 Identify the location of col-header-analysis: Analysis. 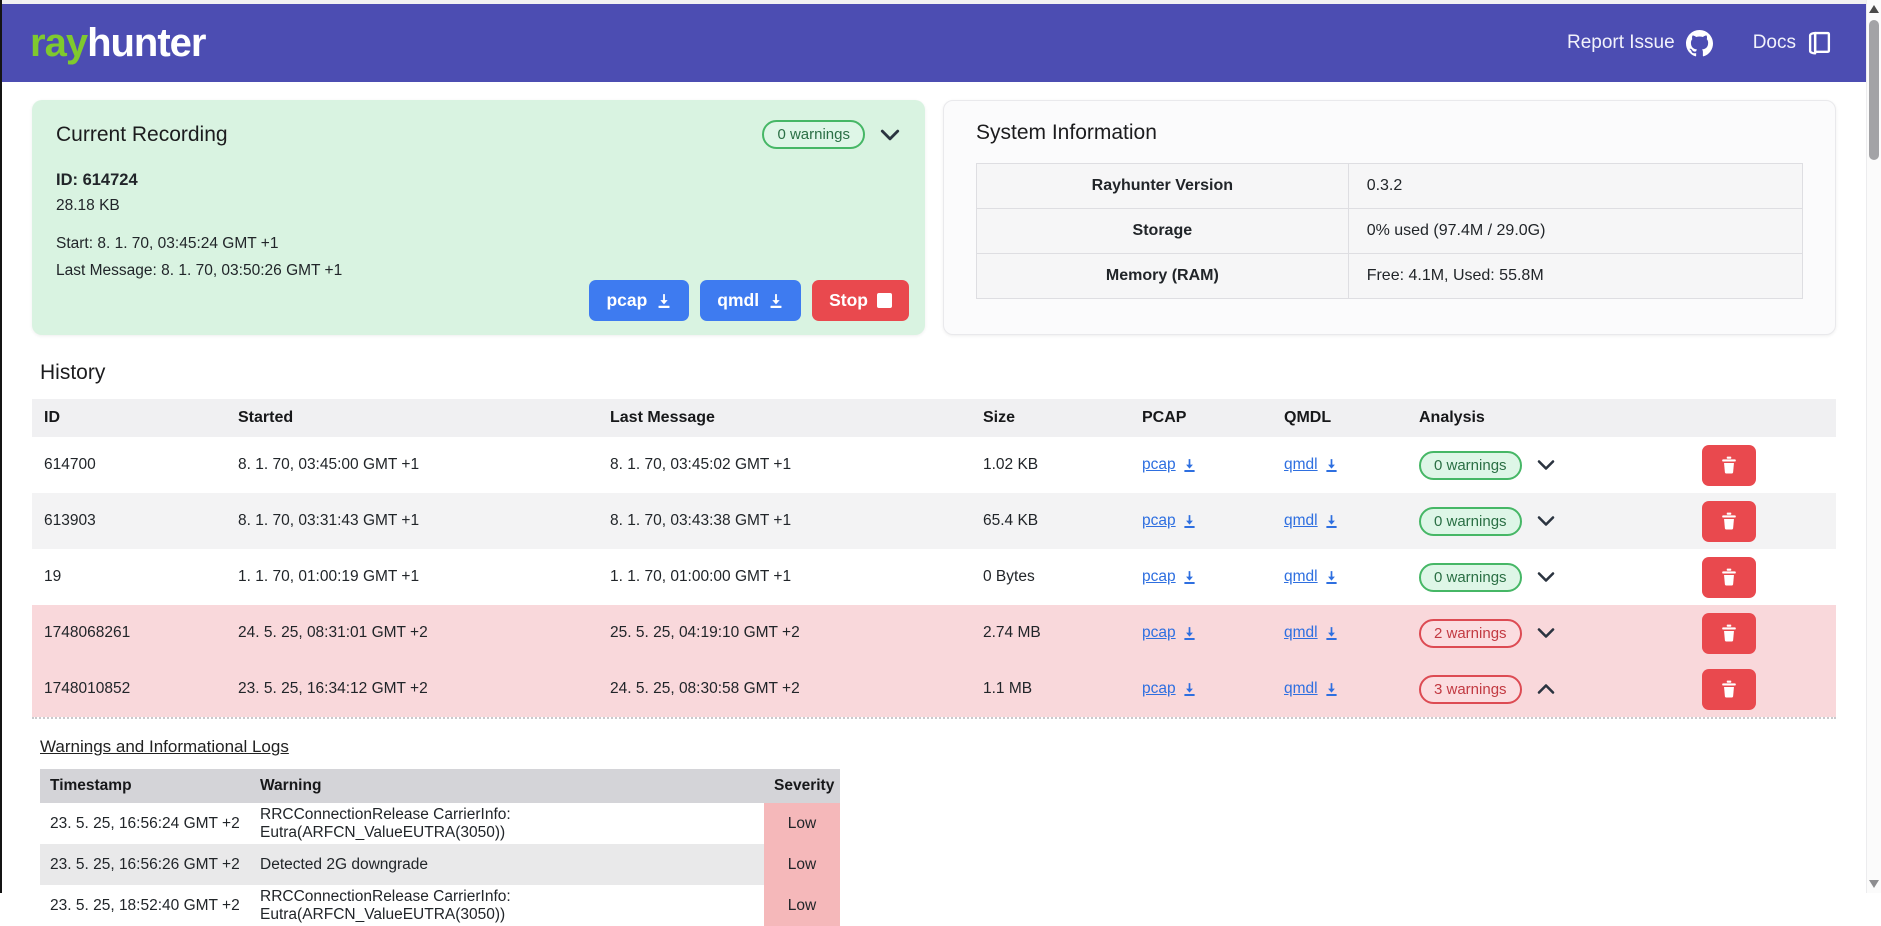
(1548, 418).